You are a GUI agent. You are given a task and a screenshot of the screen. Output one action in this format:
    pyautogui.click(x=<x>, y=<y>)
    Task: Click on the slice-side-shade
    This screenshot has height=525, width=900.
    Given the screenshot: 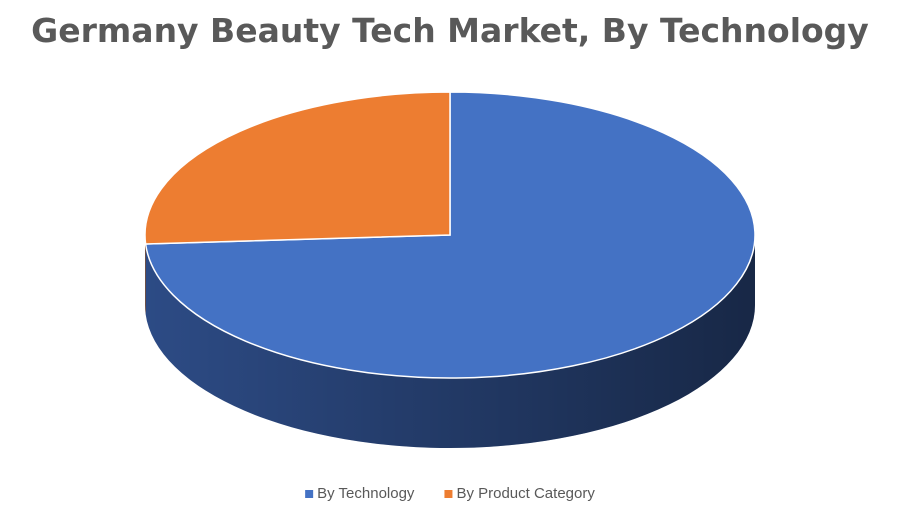 What is the action you would take?
    pyautogui.click(x=145, y=274)
    